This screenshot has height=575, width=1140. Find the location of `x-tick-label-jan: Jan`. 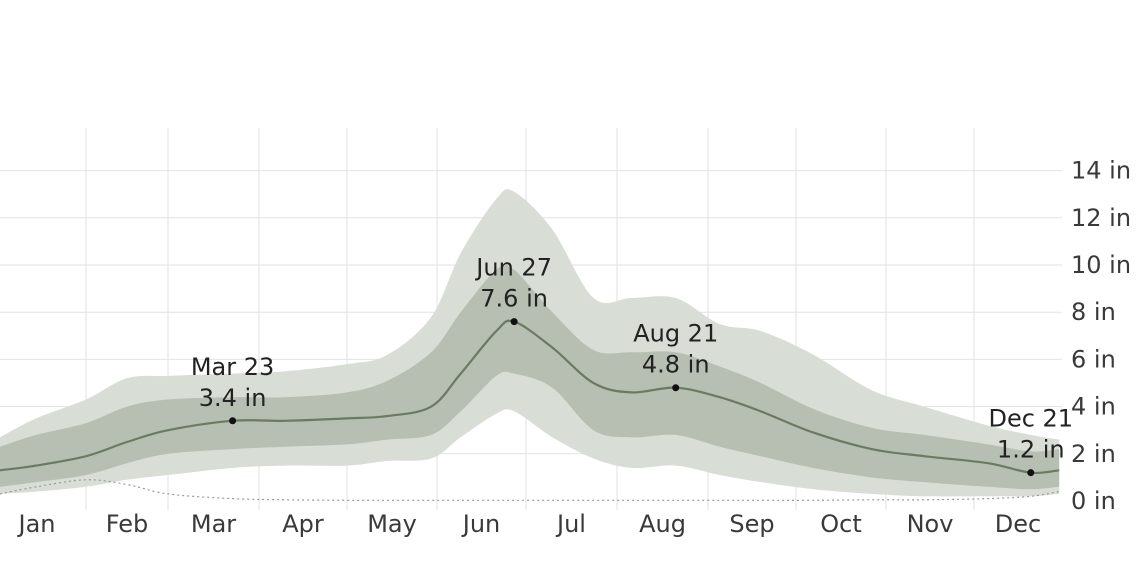

x-tick-label-jan: Jan is located at coordinates (36, 524).